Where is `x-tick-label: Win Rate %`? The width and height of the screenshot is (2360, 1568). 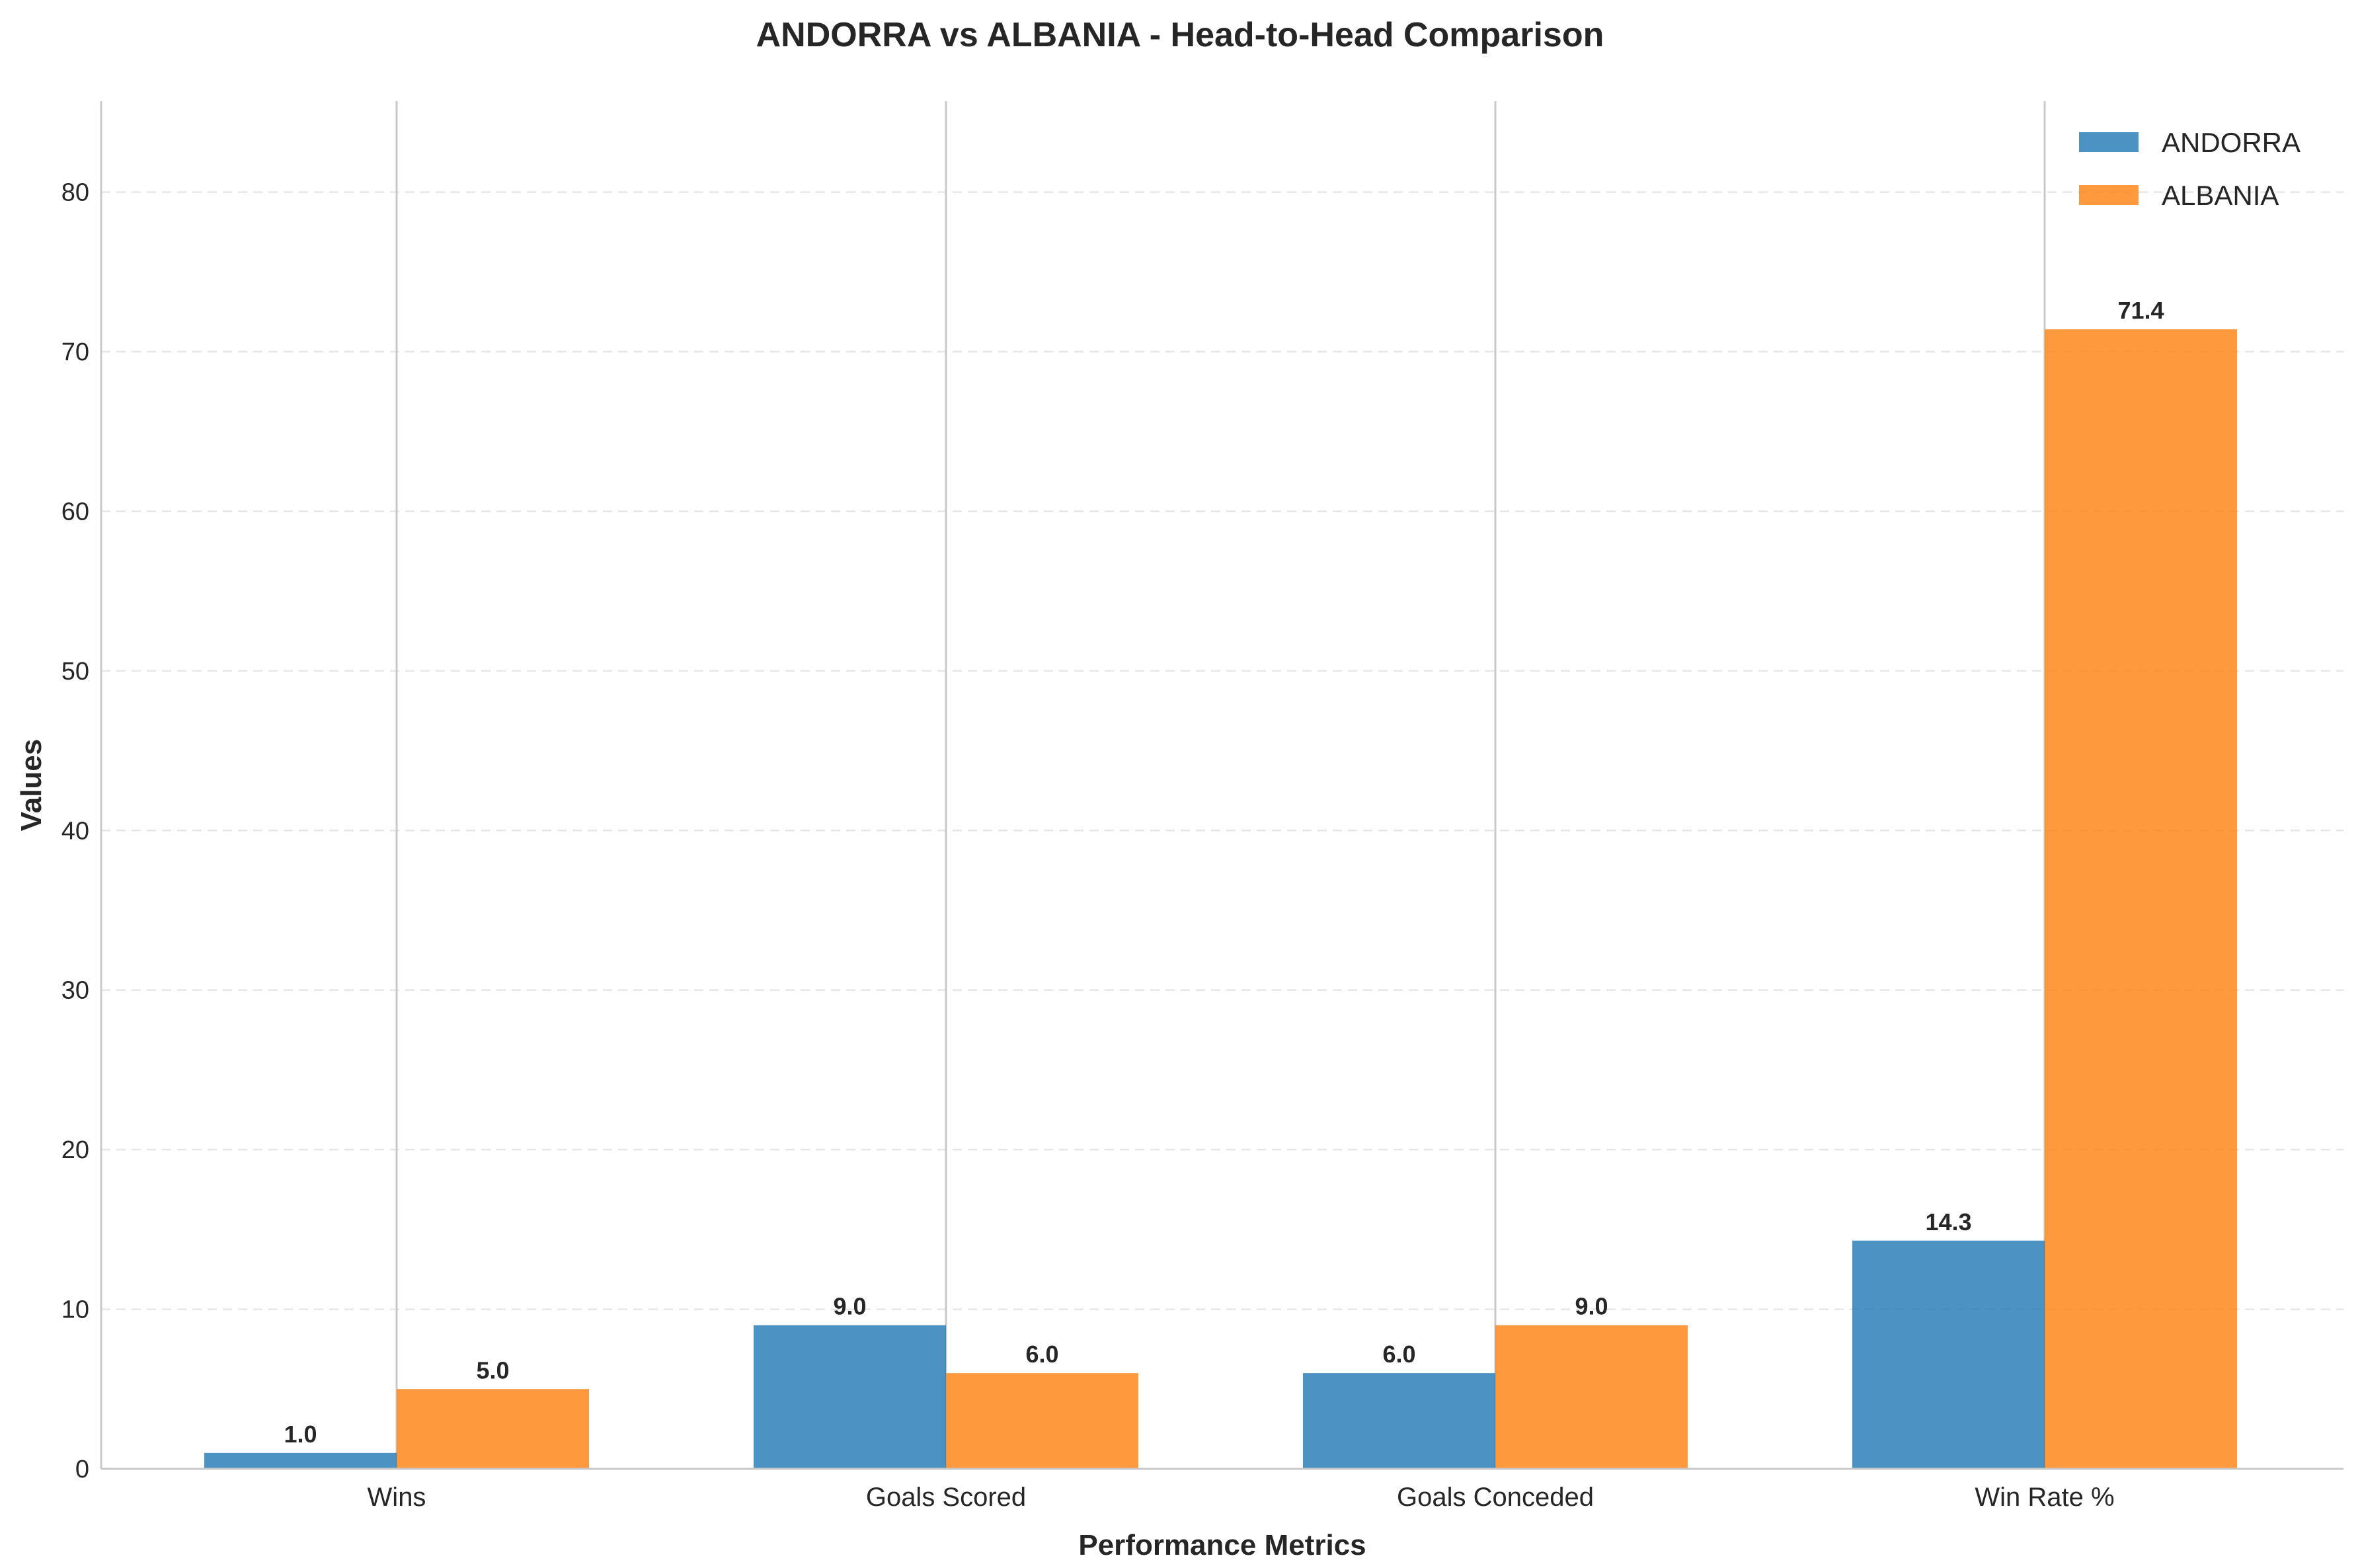 x-tick-label: Win Rate % is located at coordinates (2044, 1497).